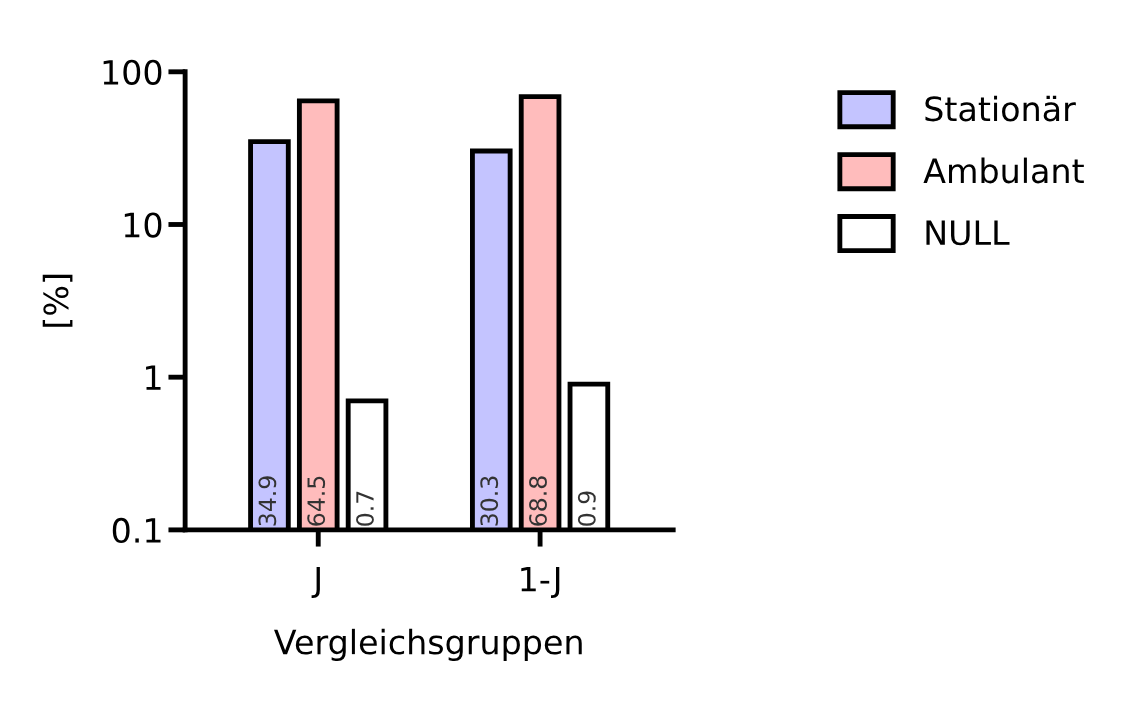  What do you see at coordinates (1000, 108) in the screenshot?
I see `legend-label: Stationär` at bounding box center [1000, 108].